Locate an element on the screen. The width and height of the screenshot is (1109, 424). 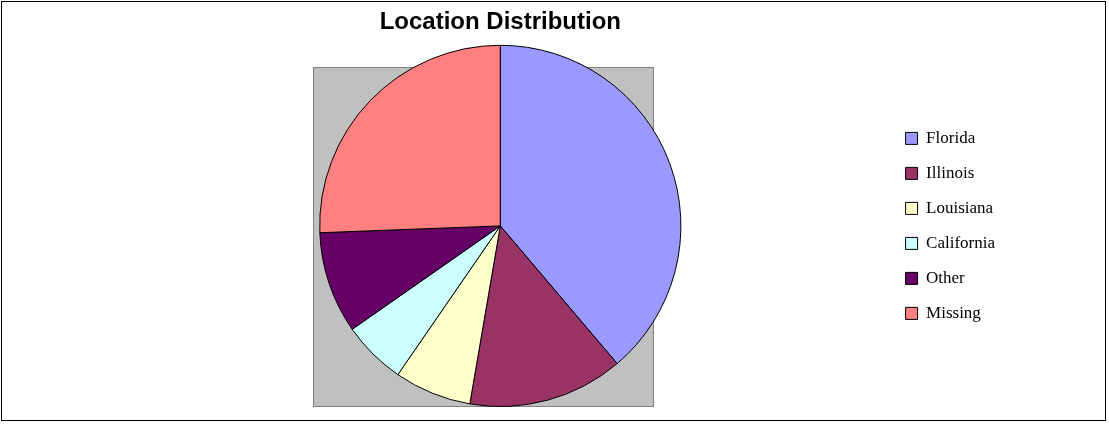
legend-label: California is located at coordinates (961, 242).